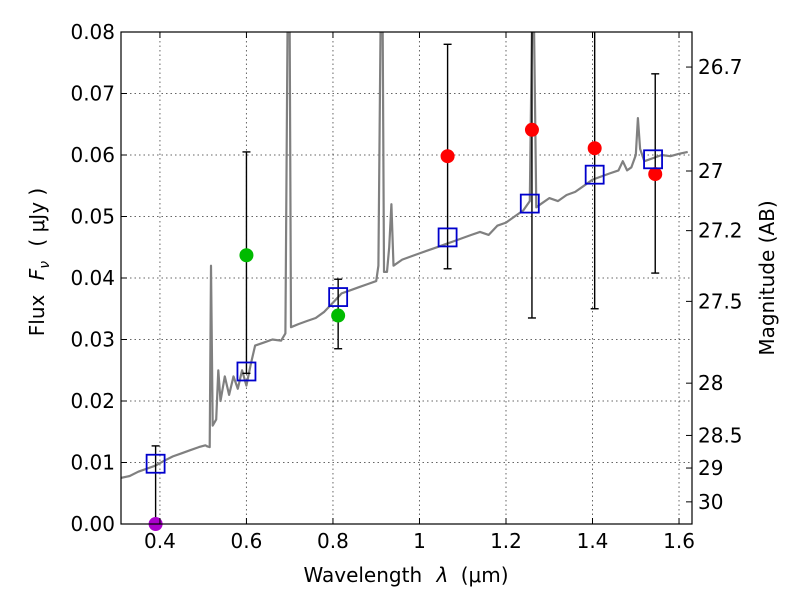 This screenshot has width=800, height=600. I want to click on right-tick-label: 30, so click(710, 502).